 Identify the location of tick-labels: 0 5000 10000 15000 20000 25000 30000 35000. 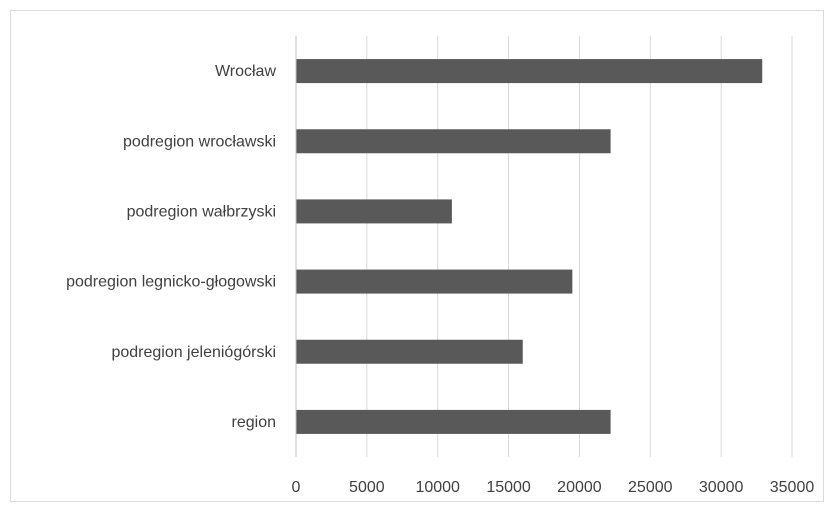
(553, 487).